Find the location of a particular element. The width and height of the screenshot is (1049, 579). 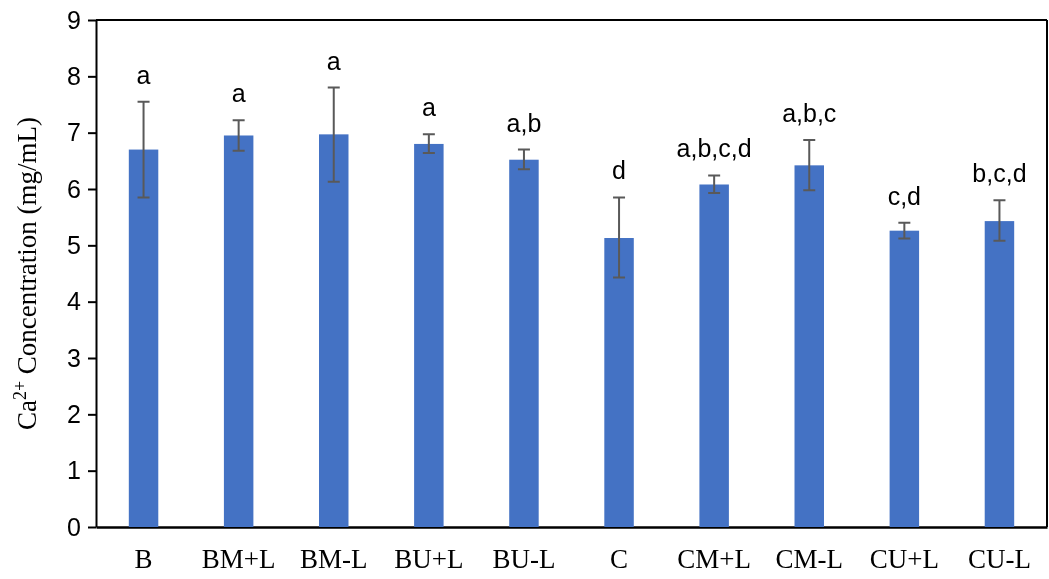

annotation: d is located at coordinates (619, 170).